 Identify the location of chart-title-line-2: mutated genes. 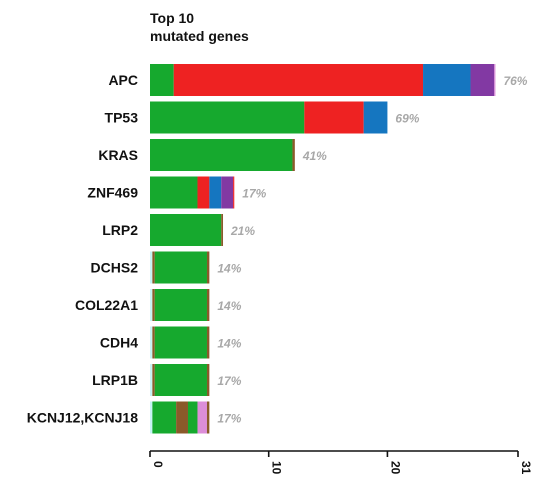
(199, 36).